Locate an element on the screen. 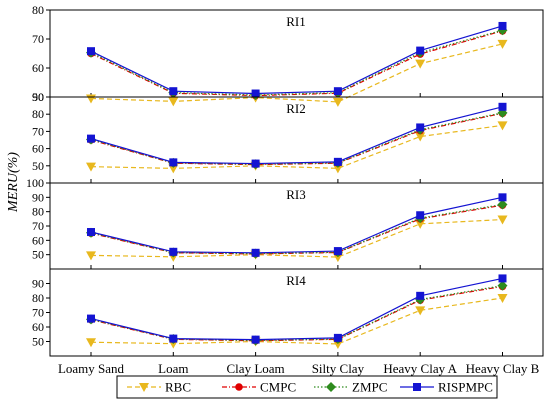  legend-item-zmpc: ZMPC is located at coordinates (350, 387).